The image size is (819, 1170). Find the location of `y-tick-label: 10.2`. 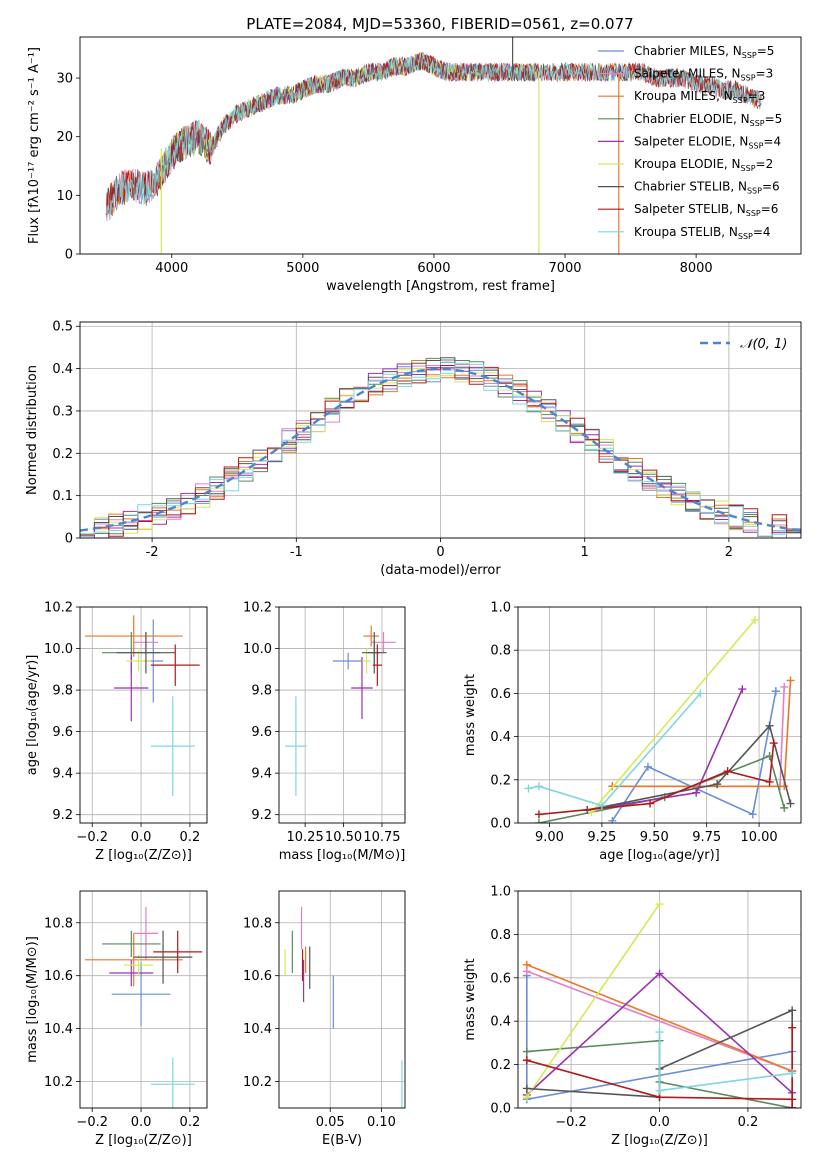

y-tick-label: 10.2 is located at coordinates (58, 608).